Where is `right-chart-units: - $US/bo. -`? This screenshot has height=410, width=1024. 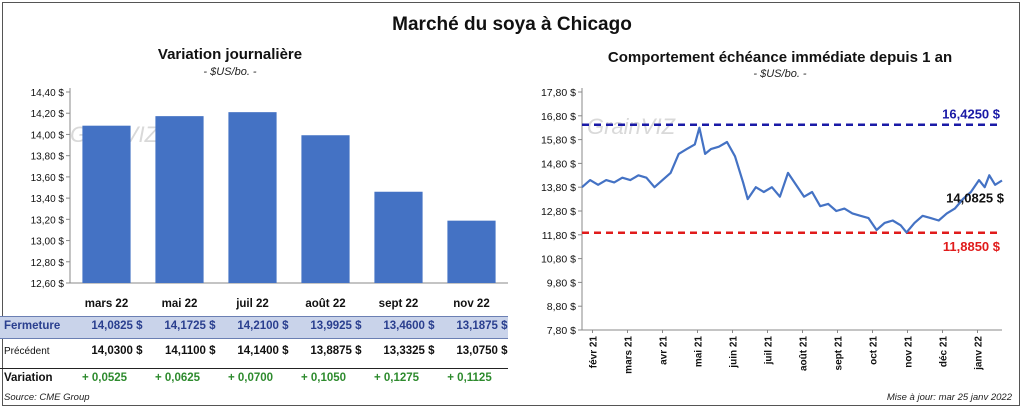
right-chart-units: - $US/bo. - is located at coordinates (780, 74).